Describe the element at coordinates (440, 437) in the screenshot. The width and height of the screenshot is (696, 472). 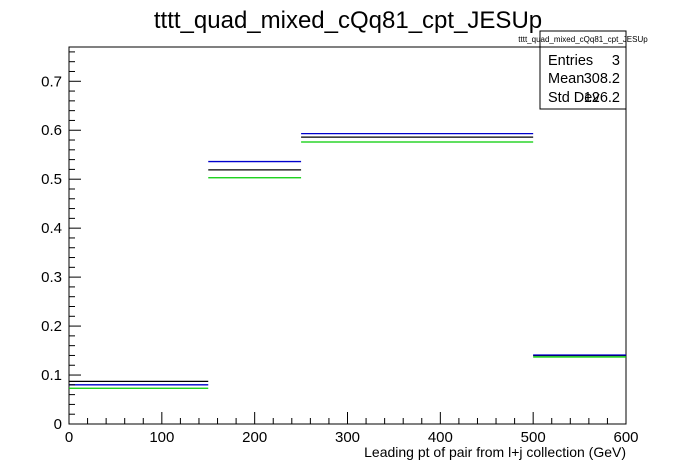
I see `x-tick-label: 400` at that location.